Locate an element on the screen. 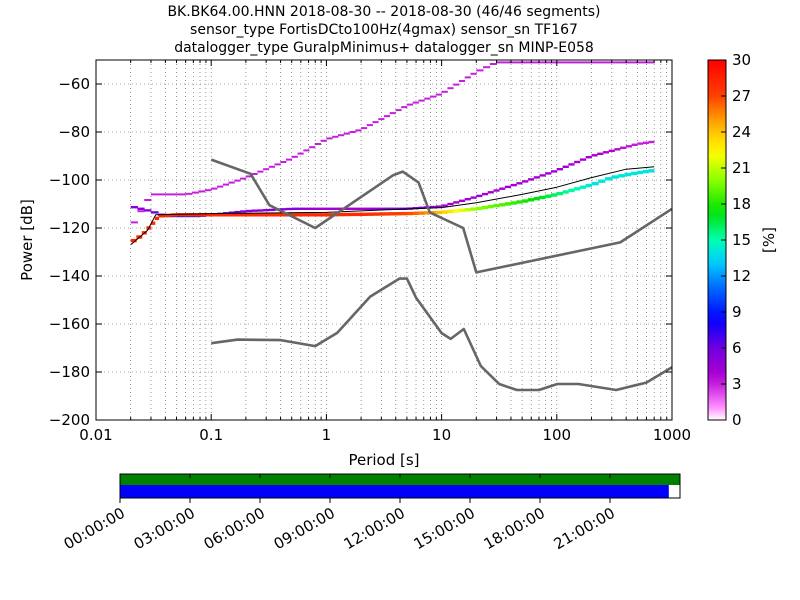  y-tick-label: −80 is located at coordinates (74, 132).